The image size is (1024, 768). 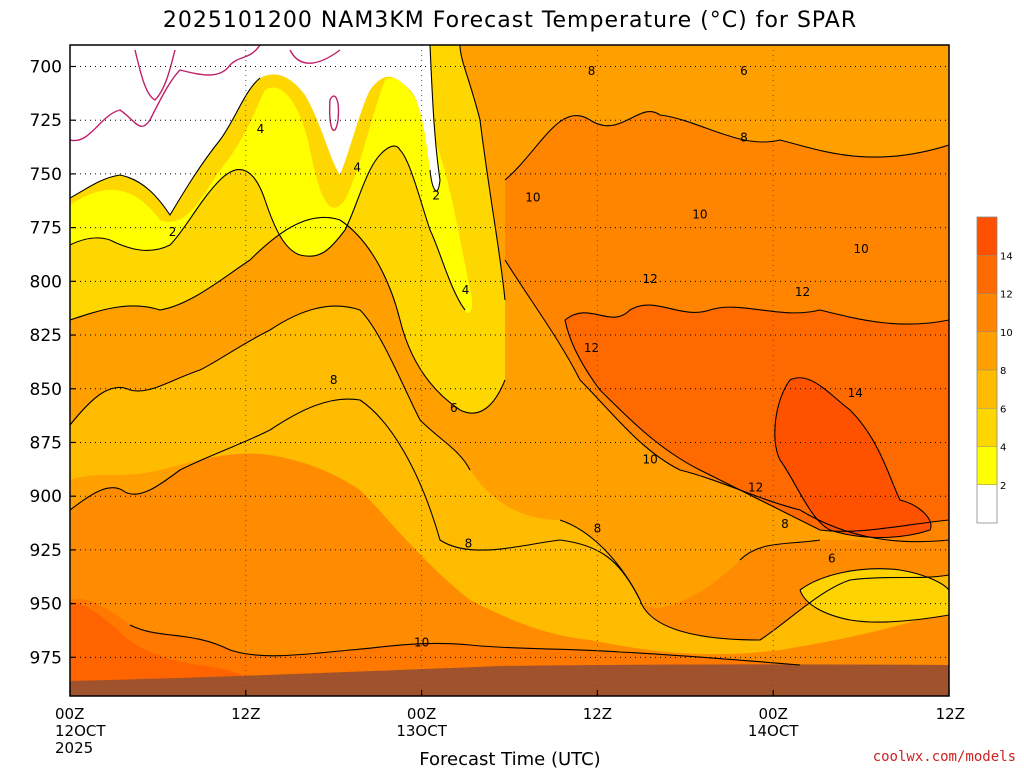 I want to click on y-tick-label: 850, so click(x=46, y=390).